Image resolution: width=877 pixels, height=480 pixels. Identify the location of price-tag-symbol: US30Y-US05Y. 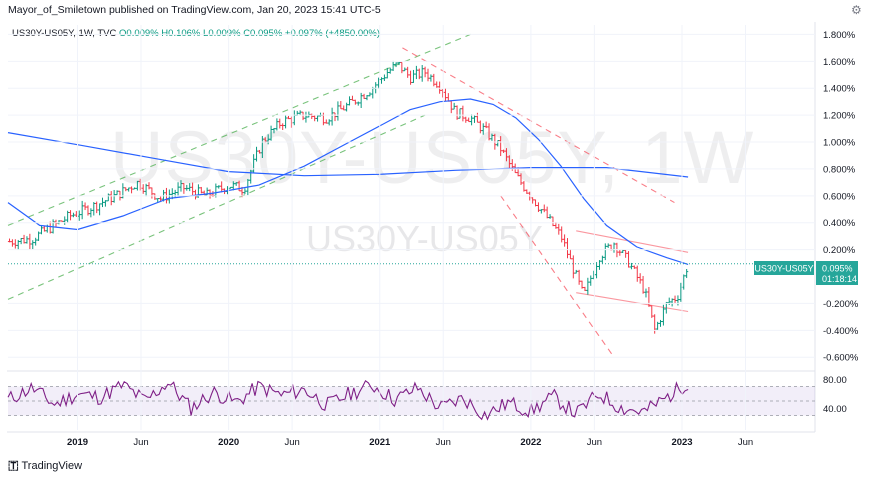
(783, 269).